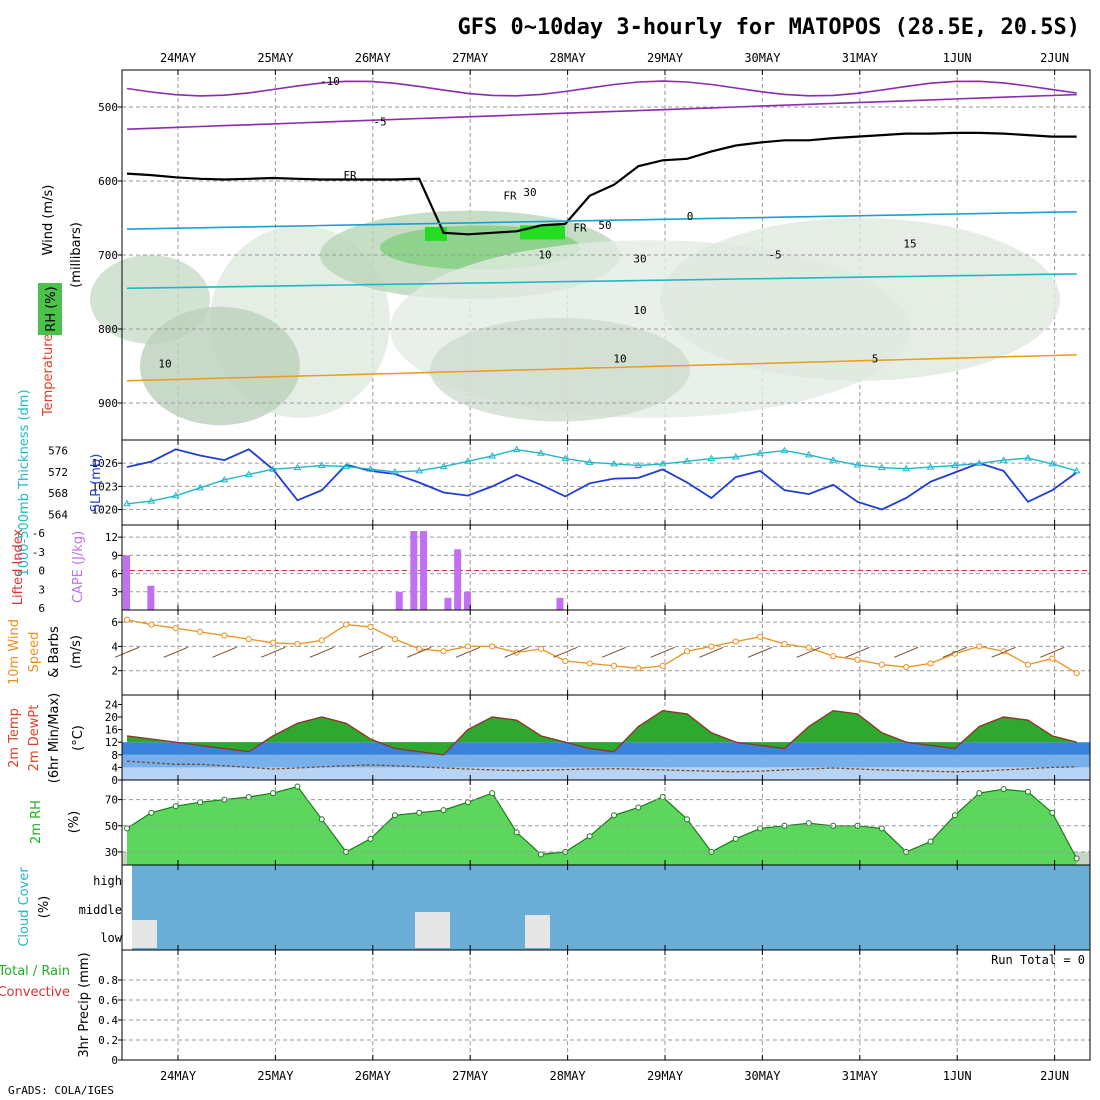 This screenshot has width=1100, height=1100. I want to click on ylabel-cloud-unit: (%), so click(44, 907).